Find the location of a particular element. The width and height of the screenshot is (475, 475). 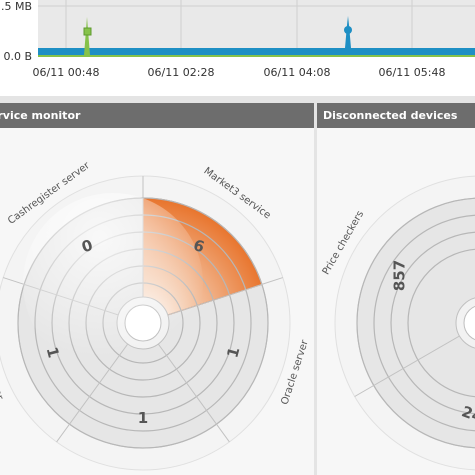

disconnected-devices-header: Disconnected devices is located at coordinates (396, 115).